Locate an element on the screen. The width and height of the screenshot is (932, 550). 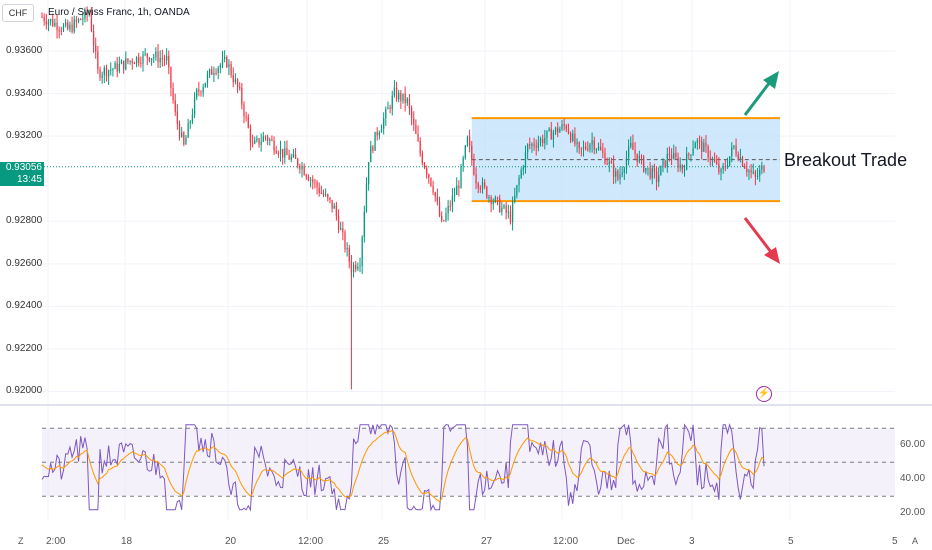
price-tick-label: 0.92800 is located at coordinates (24, 221).